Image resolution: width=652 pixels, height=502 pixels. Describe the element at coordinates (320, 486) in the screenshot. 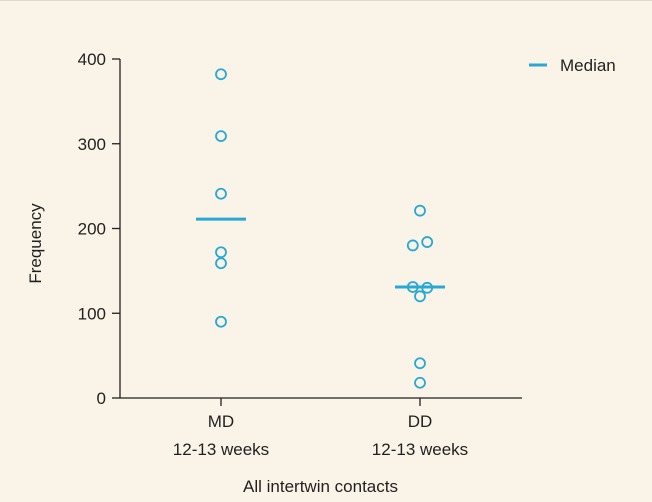

I see `x-axis-title: All intertwin contacts` at that location.